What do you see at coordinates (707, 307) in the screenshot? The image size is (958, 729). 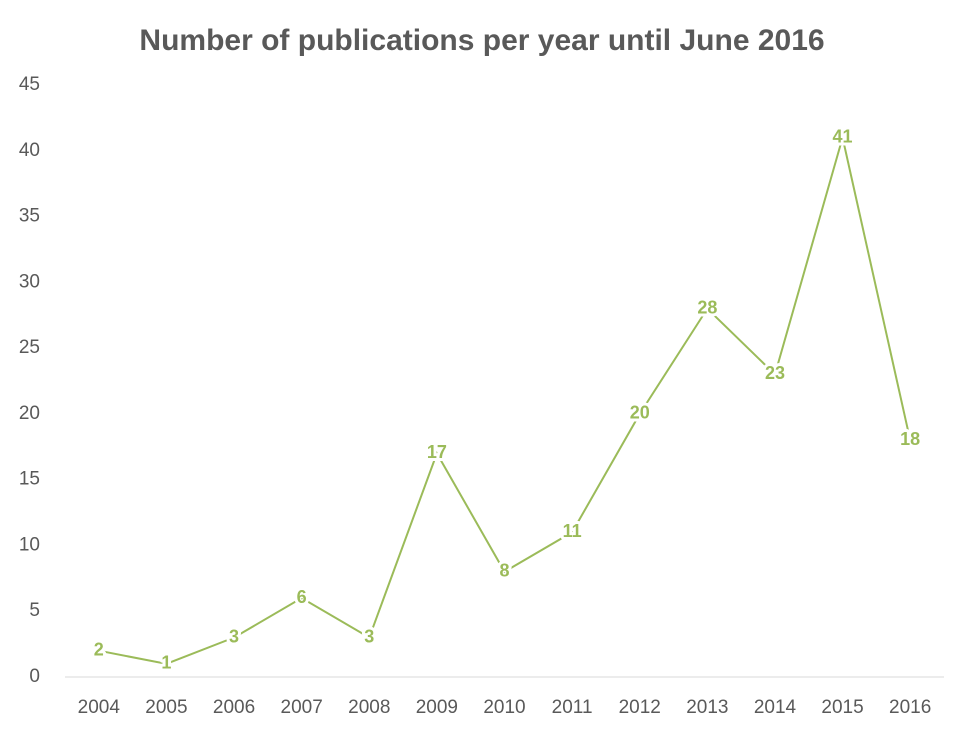 I see `data-label: 28` at bounding box center [707, 307].